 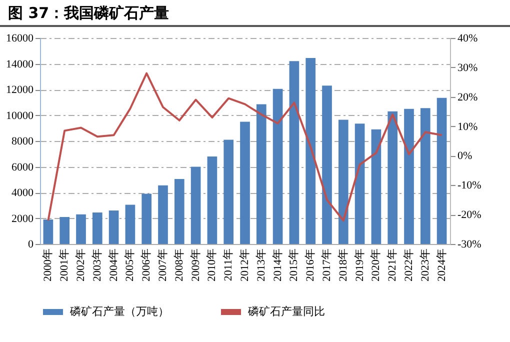 What do you see at coordinates (245, 265) in the screenshot?
I see `x-tick-label: 2012年` at bounding box center [245, 265].